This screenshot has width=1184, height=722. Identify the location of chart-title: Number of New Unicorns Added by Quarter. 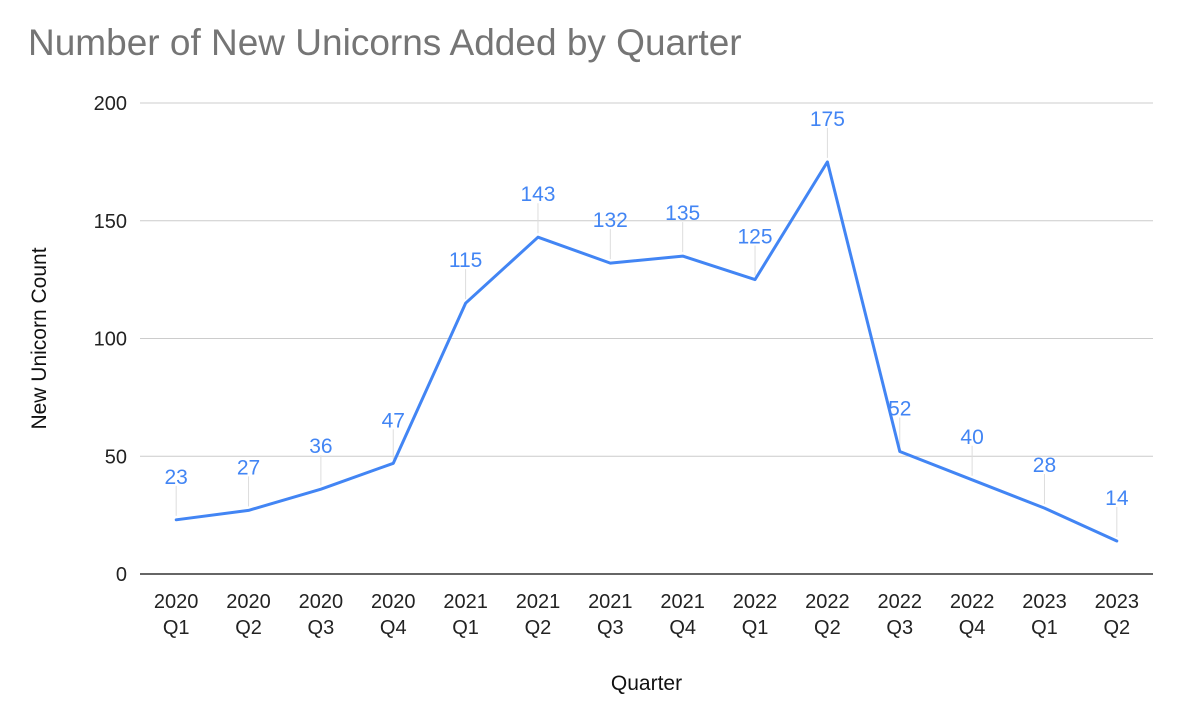
(385, 42).